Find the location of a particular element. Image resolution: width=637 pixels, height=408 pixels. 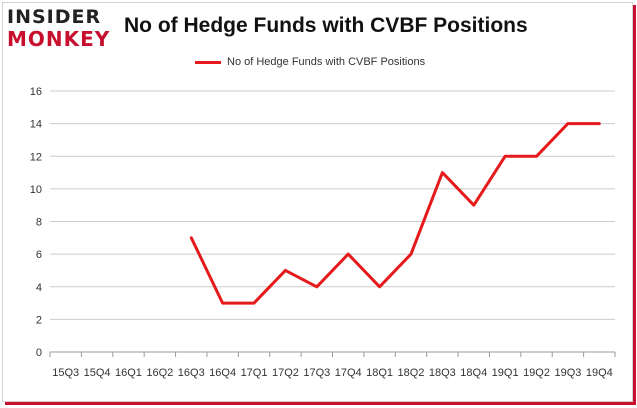

y-tick-label: 2 is located at coordinates (39, 320).